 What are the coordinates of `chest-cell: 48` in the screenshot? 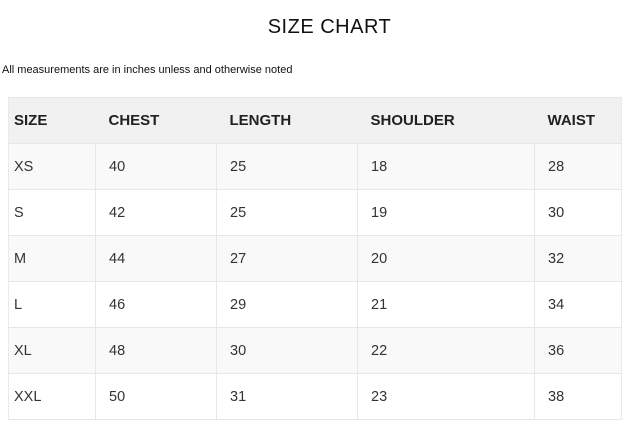 It's located at (156, 350).